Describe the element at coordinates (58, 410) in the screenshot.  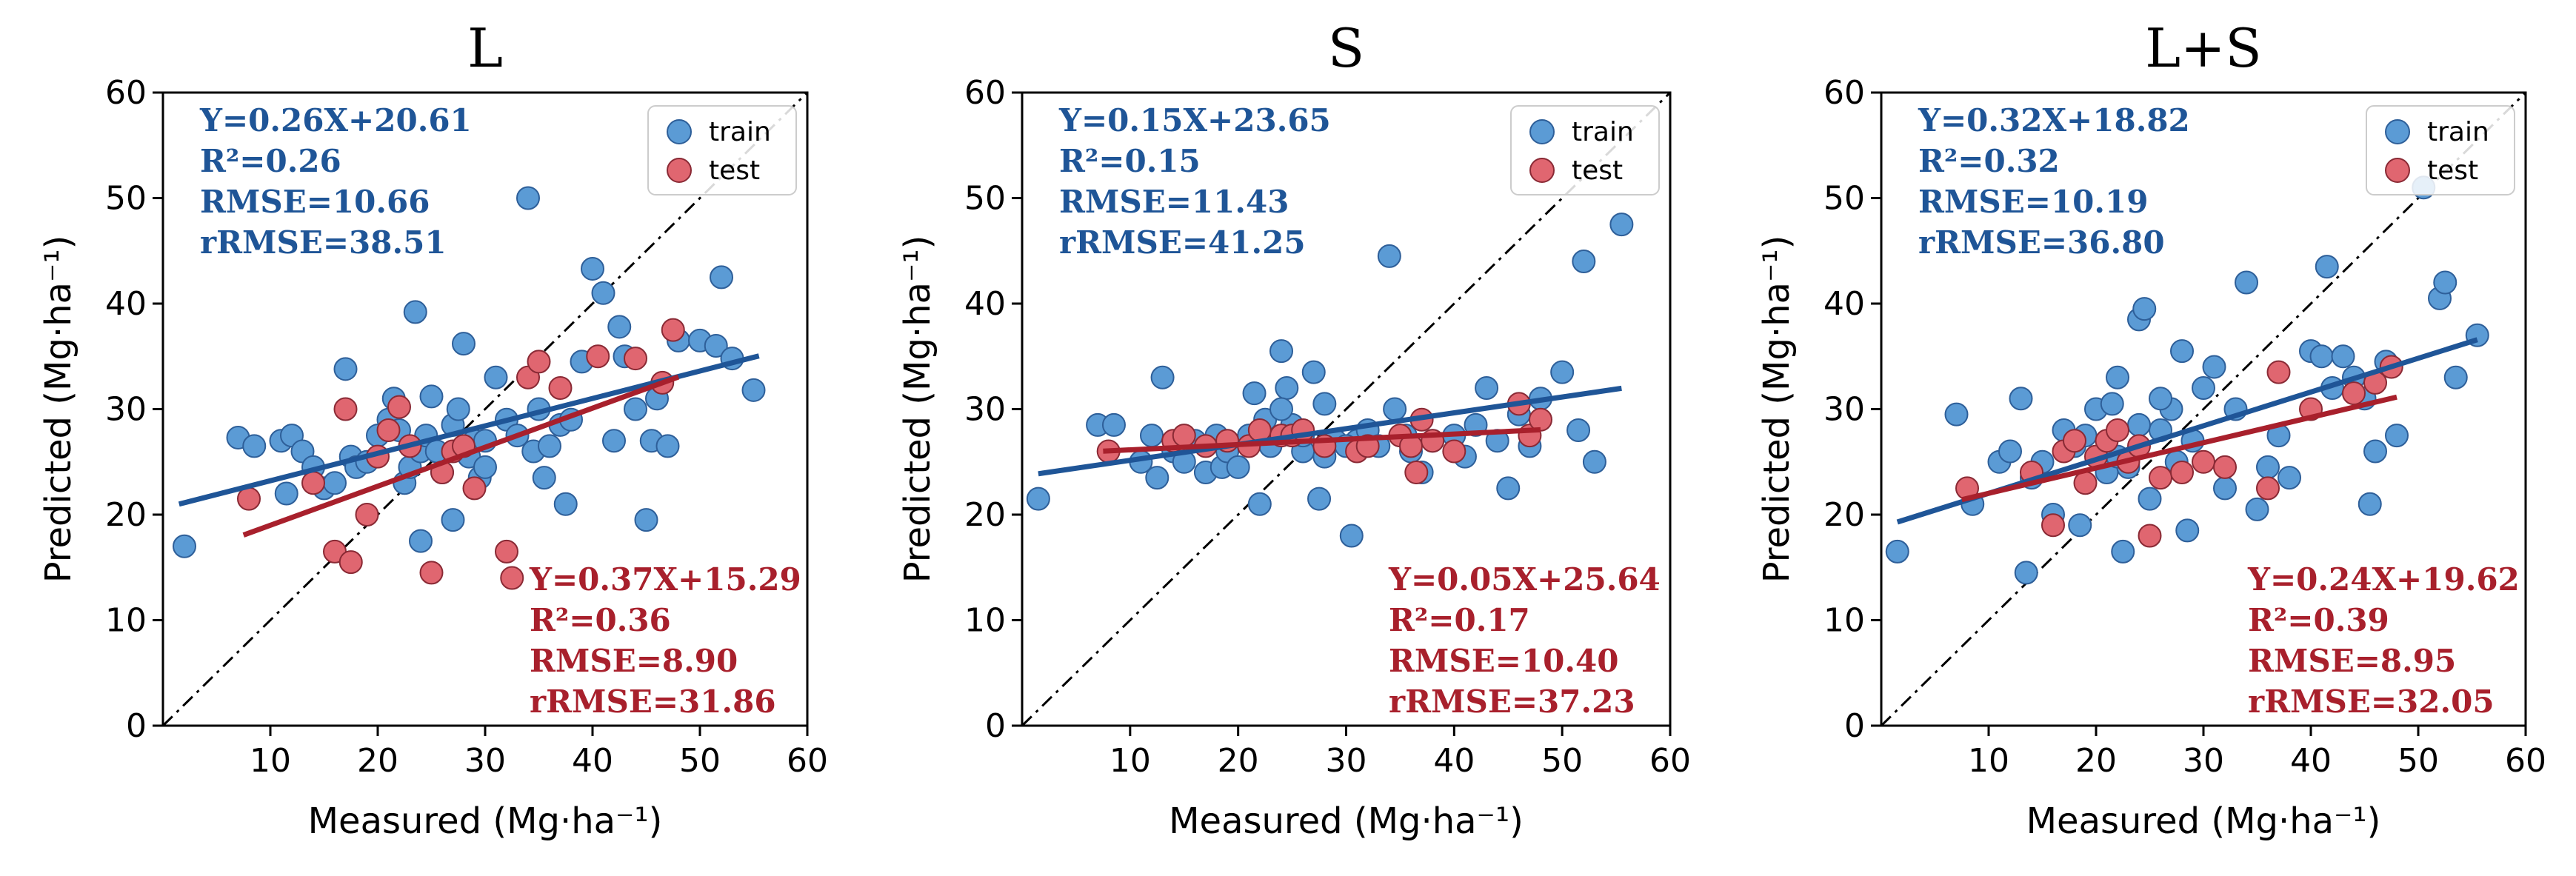
I see `y-axis-label: Predicted (Mg·ha⁻¹)` at that location.